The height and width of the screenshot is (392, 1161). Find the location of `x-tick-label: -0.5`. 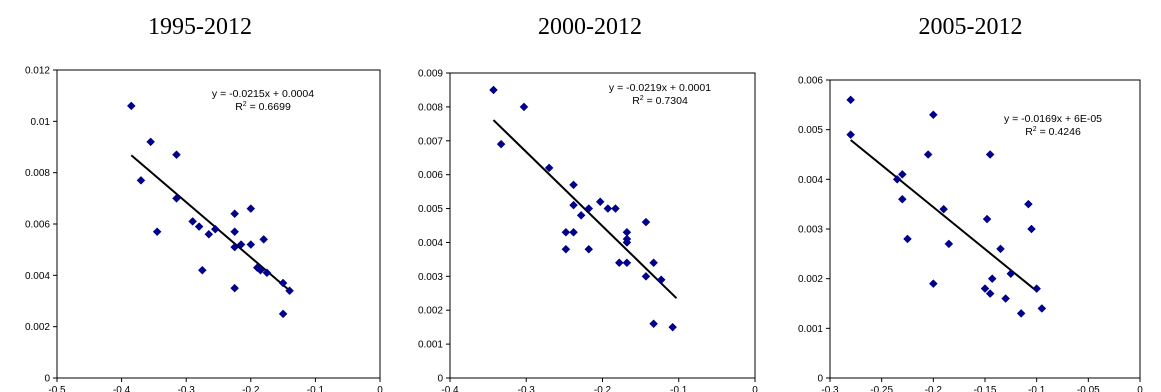

x-tick-label: -0.5 is located at coordinates (57, 388).